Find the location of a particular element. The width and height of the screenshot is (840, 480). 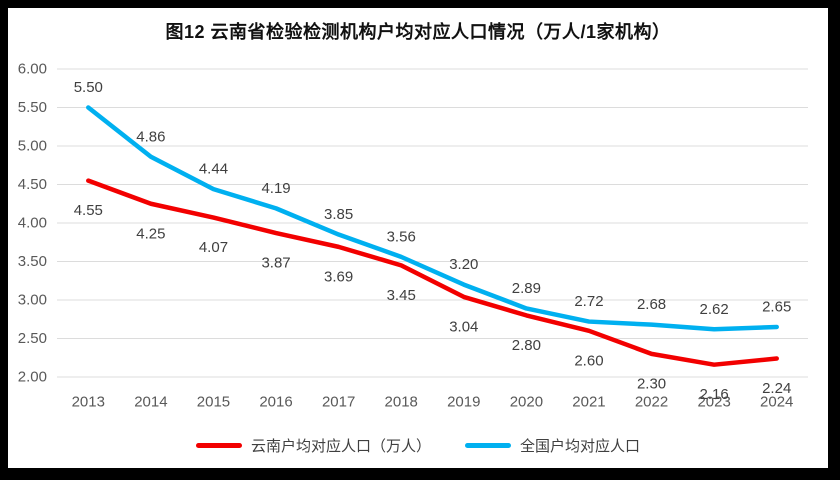

y-tick-label: 2.00 is located at coordinates (32, 377).